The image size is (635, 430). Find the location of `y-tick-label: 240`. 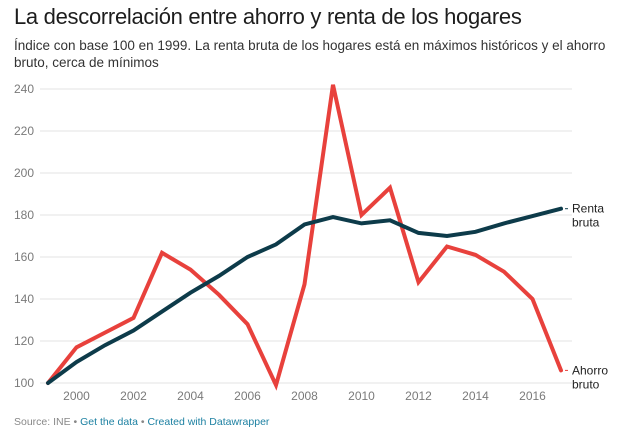

y-tick-label: 240 is located at coordinates (24, 89).